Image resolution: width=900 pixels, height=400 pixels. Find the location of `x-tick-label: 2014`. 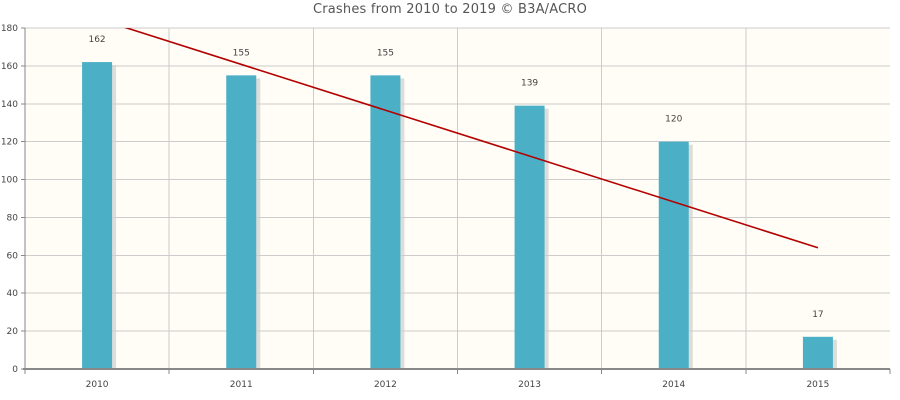

x-tick-label: 2014 is located at coordinates (673, 385).